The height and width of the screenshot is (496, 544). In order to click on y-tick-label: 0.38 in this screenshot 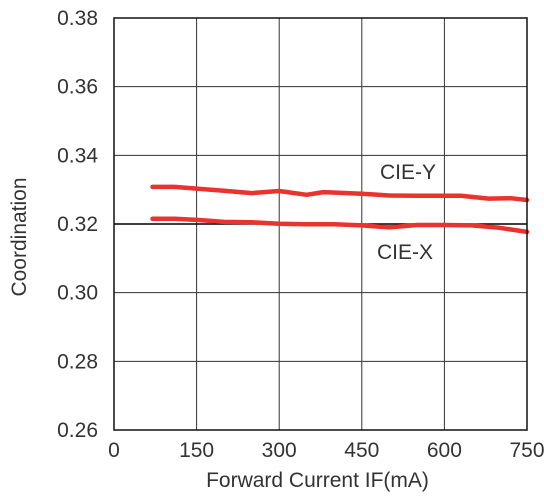, I will do `click(77, 18)`.